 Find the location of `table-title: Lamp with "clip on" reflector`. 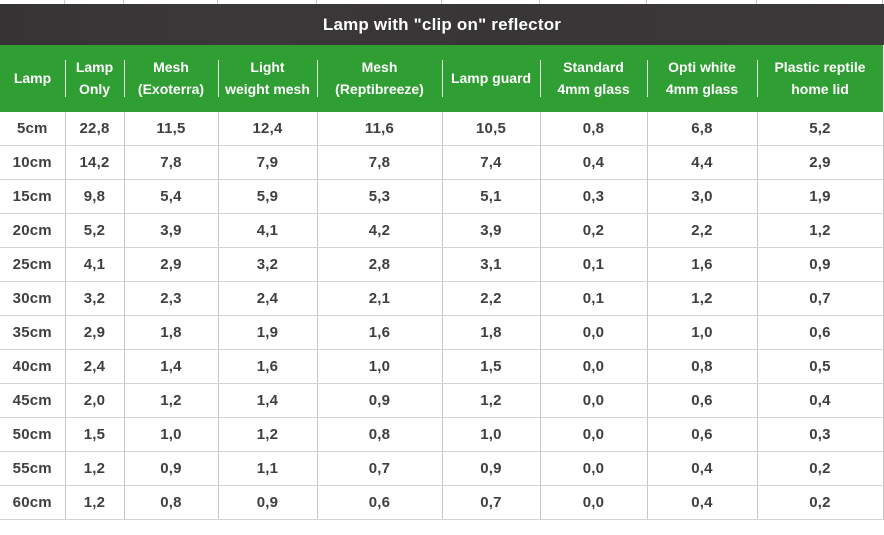

table-title: Lamp with "clip on" reflector is located at coordinates (442, 24).